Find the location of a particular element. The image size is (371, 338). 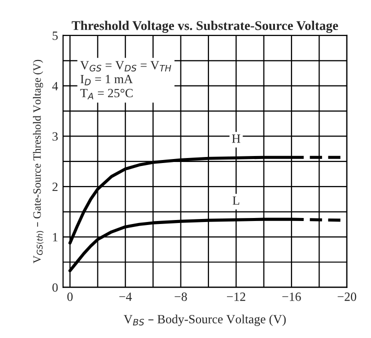

chart-title: Threshold Voltage vs. Substrate-Source Voltage is located at coordinates (205, 26).